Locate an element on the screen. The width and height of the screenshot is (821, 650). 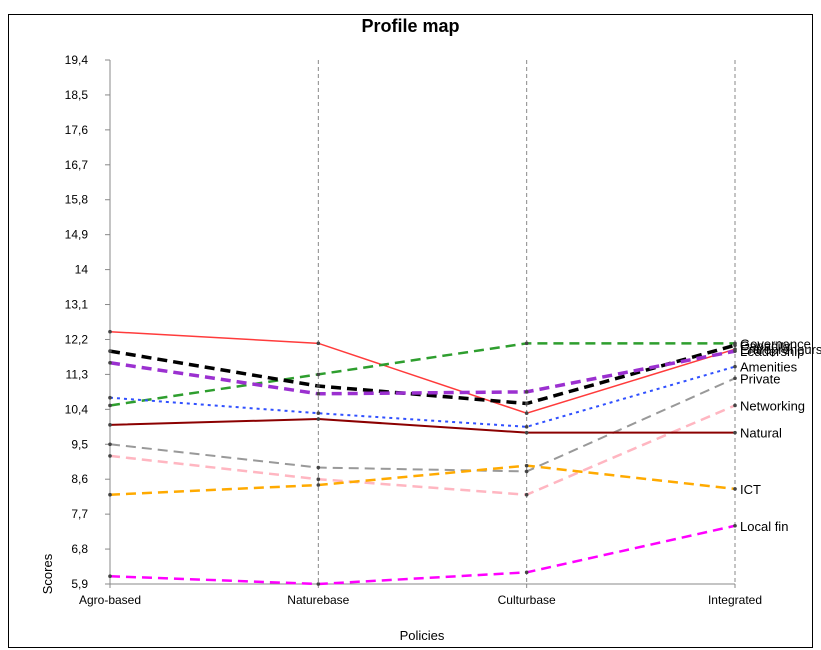
y-tick-label: 7,7 is located at coordinates (79, 514).